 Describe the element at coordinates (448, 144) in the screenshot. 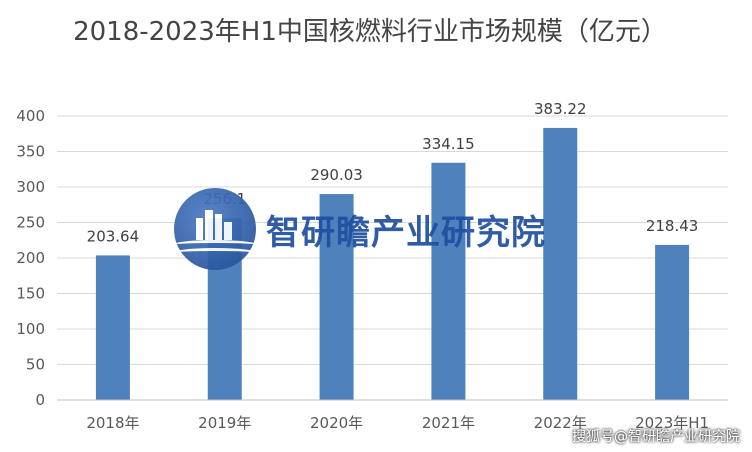

I see `data-label: 334.15` at that location.